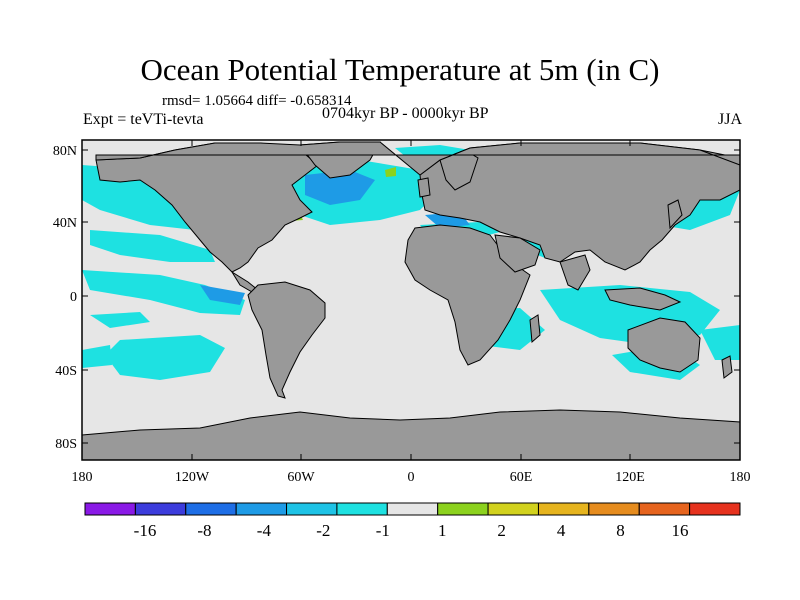 The width and height of the screenshot is (800, 600). I want to click on experiment-label: Expt = teVTi-tevta, so click(143, 119).